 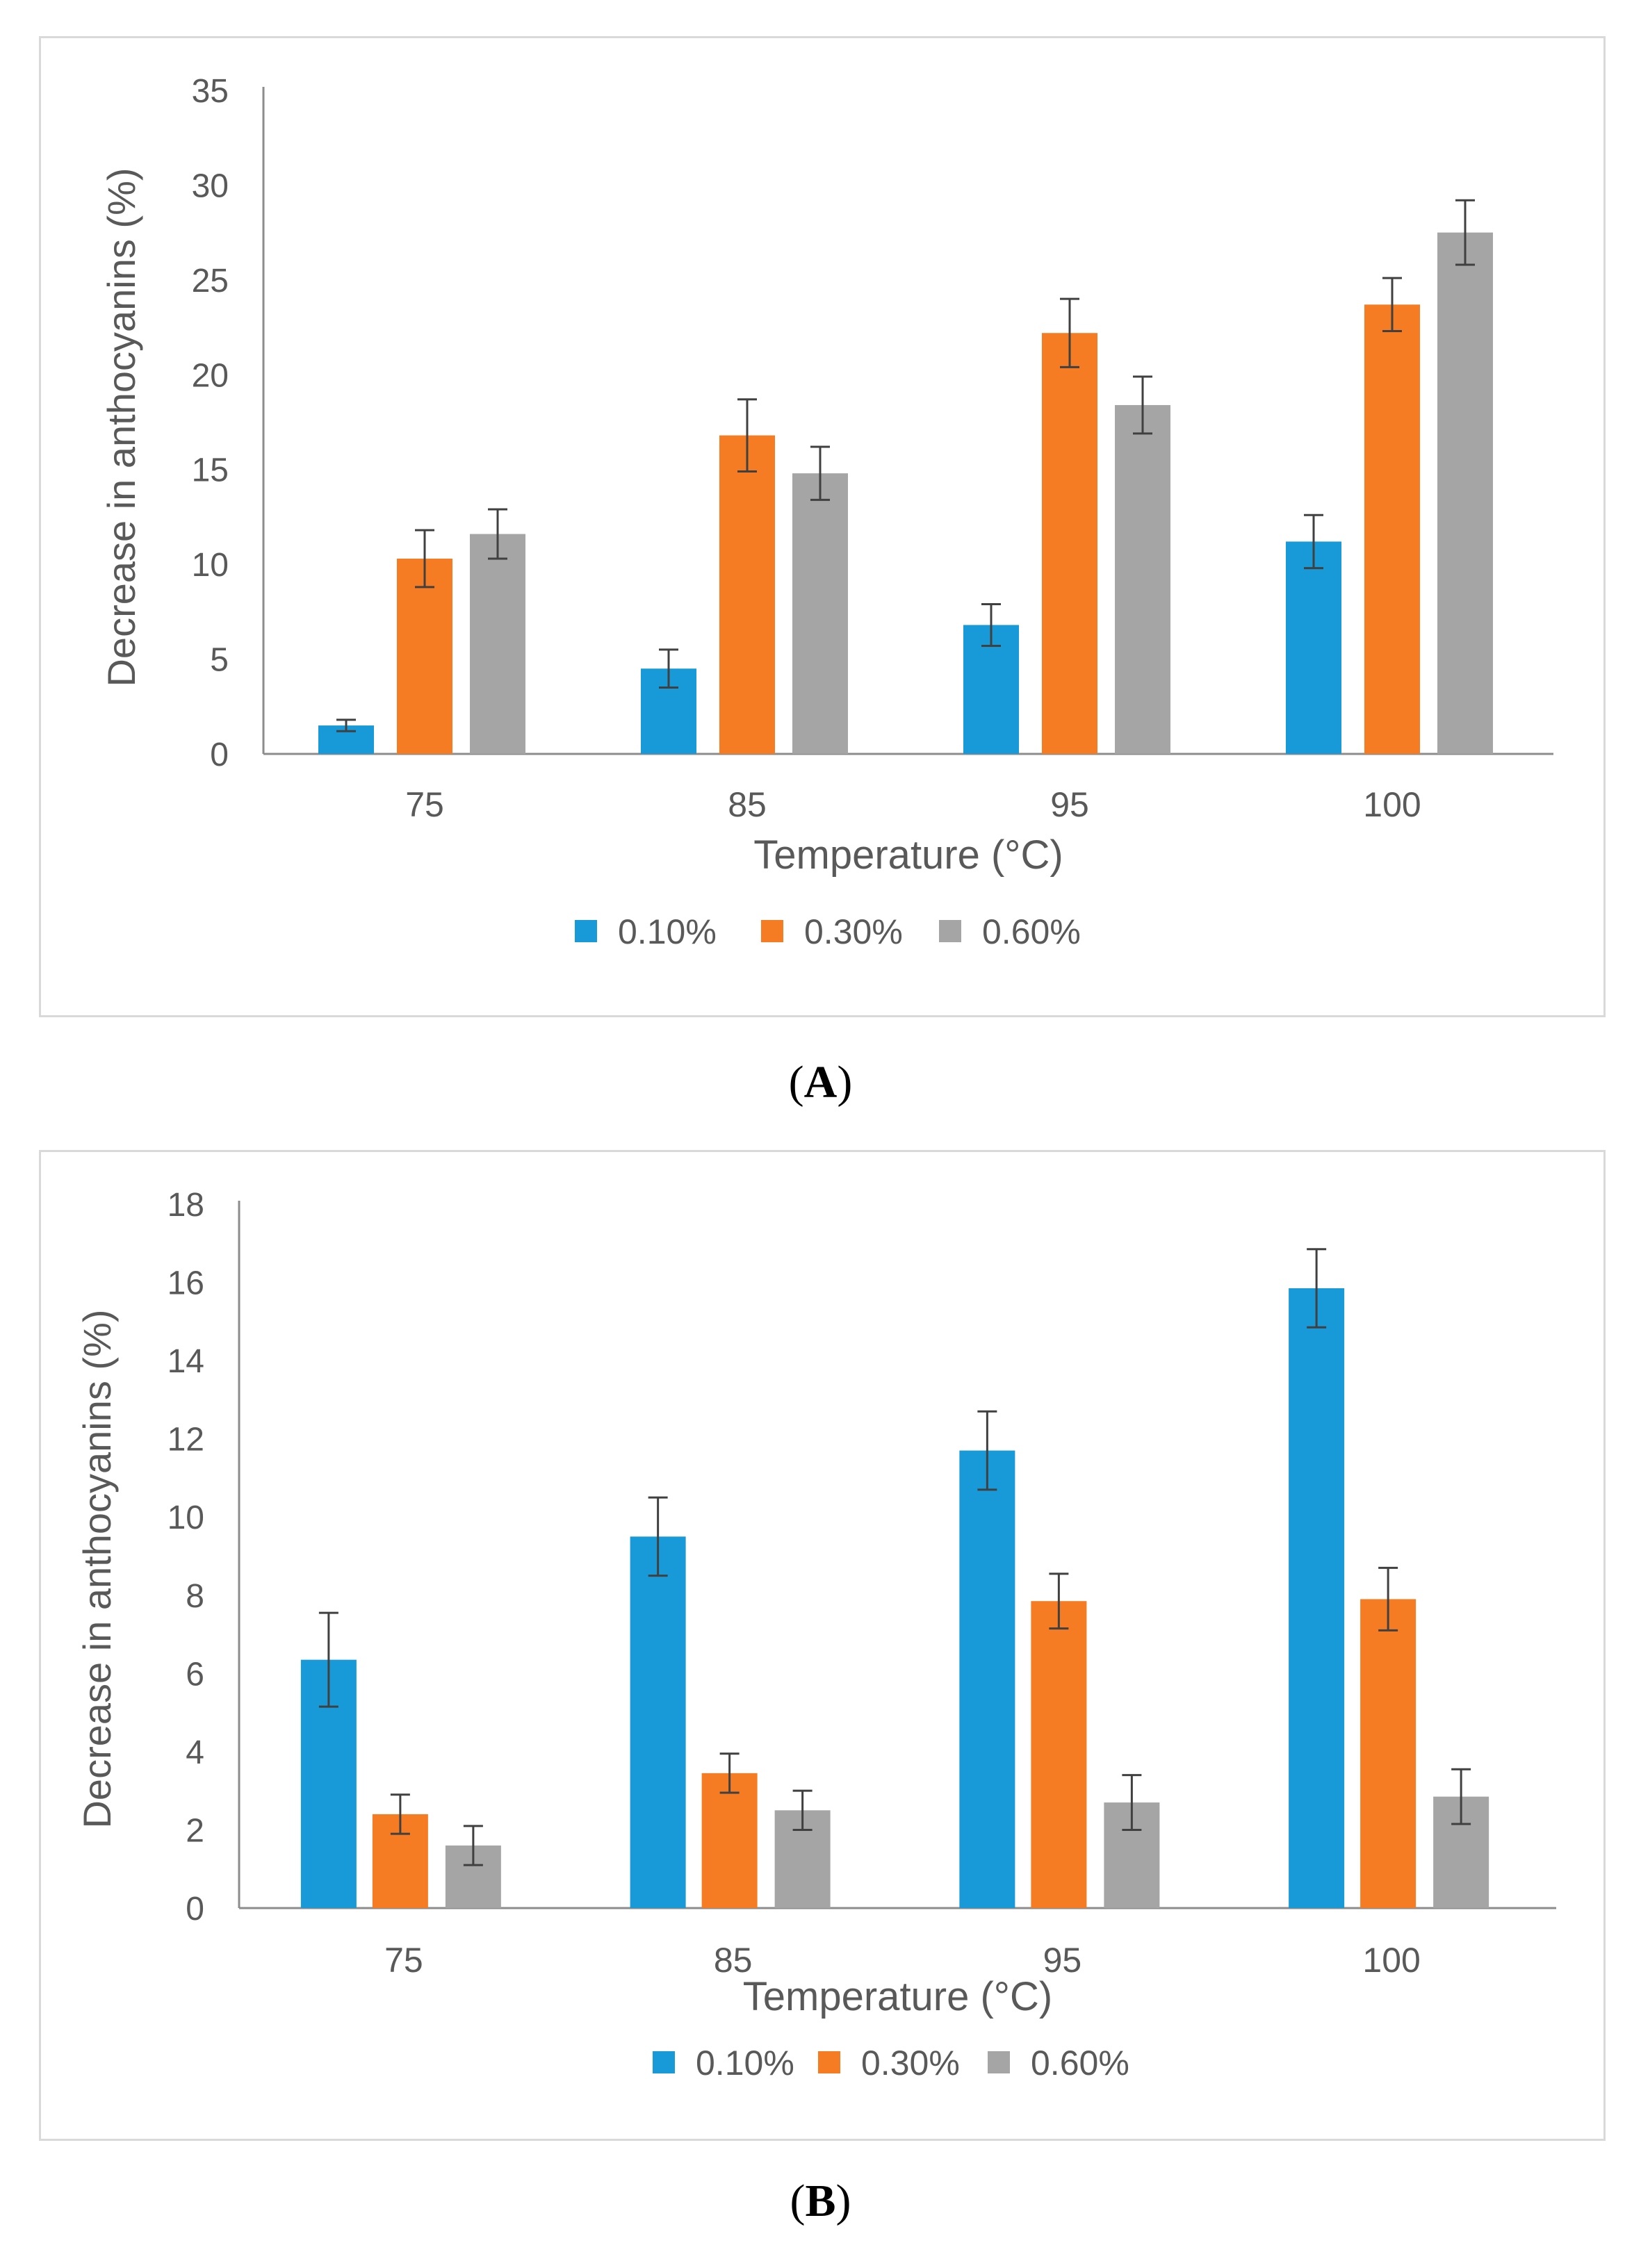 What do you see at coordinates (186, 1361) in the screenshot?
I see `y-tick-label: 14` at bounding box center [186, 1361].